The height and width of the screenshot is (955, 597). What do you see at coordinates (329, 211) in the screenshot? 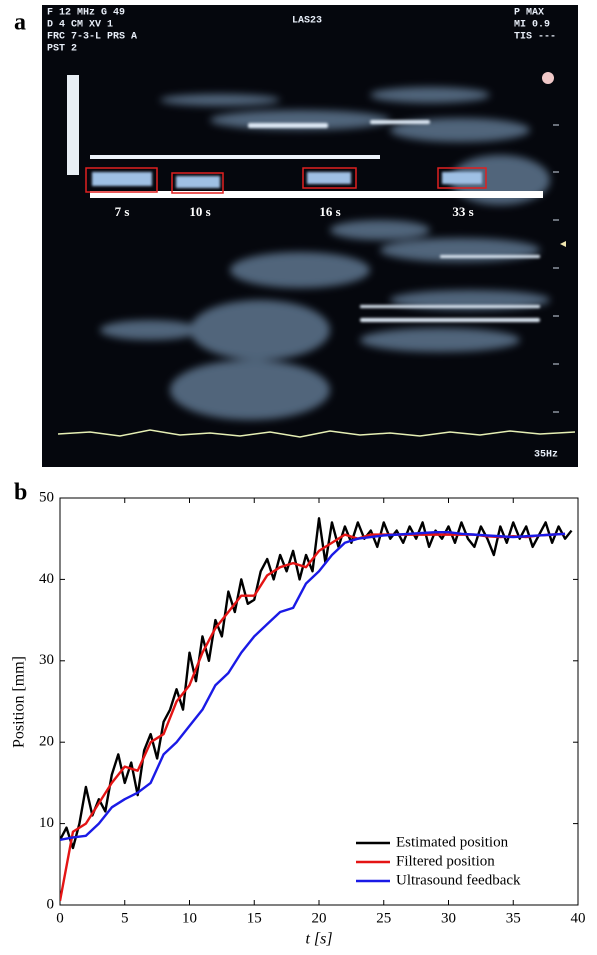
I see `time-label: 16 s` at bounding box center [329, 211].